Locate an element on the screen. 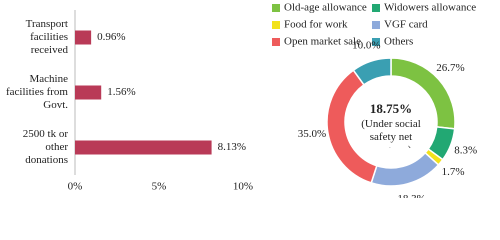 Image resolution: width=500 pixels, height=240 pixels. legend-label: Open market sale is located at coordinates (322, 42).